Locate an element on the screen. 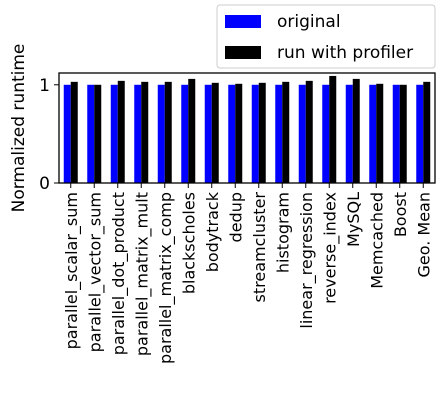 The width and height of the screenshot is (437, 396). bar-run-with-profiler-boost is located at coordinates (403, 133).